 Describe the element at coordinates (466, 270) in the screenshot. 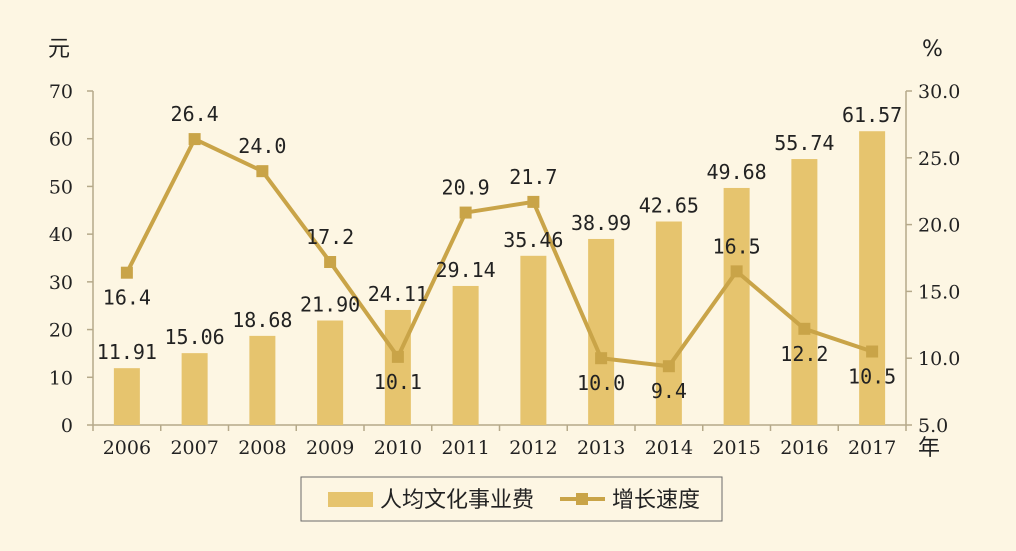

I see `bar-data-label: 29.14` at that location.